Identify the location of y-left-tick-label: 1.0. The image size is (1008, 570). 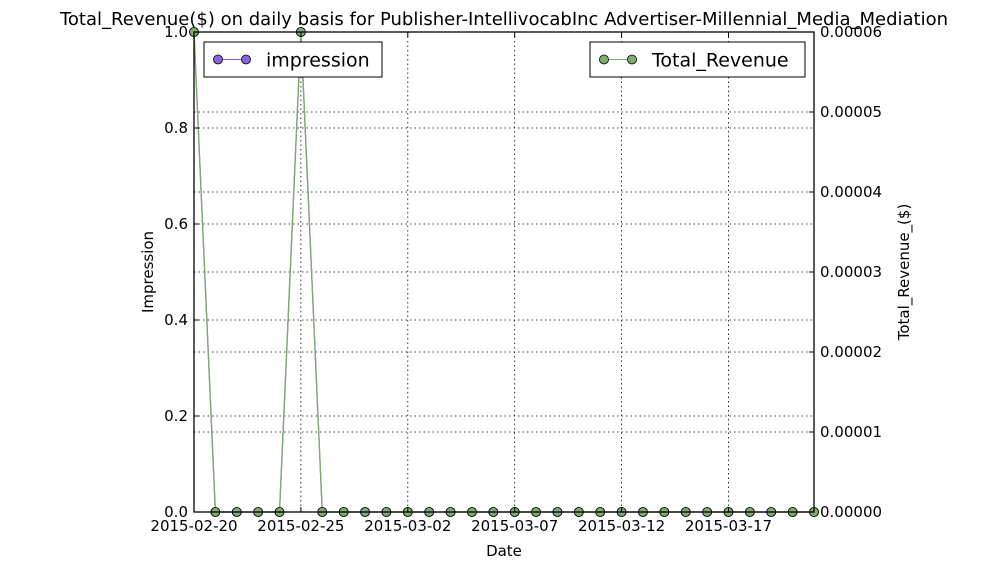
(176, 32).